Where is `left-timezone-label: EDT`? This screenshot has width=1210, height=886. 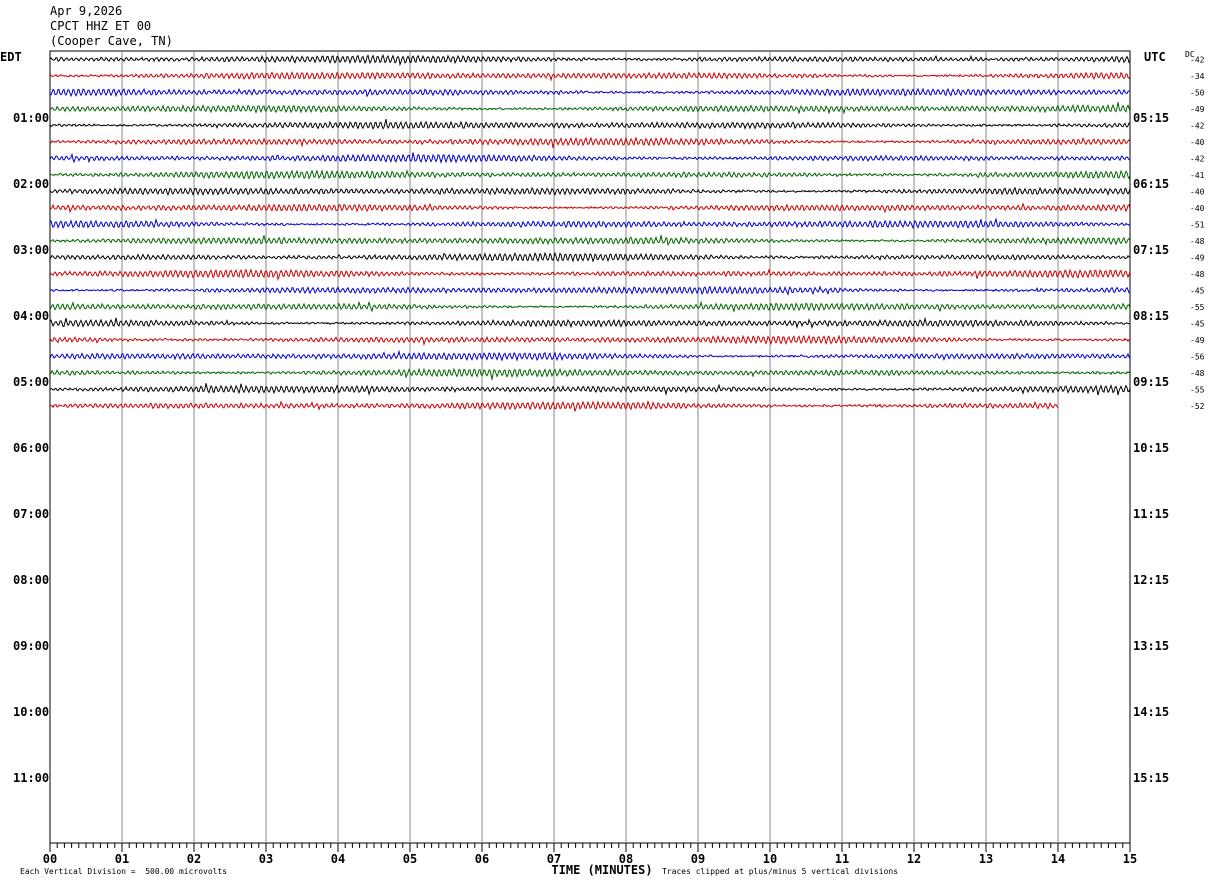 left-timezone-label: EDT is located at coordinates (11, 57).